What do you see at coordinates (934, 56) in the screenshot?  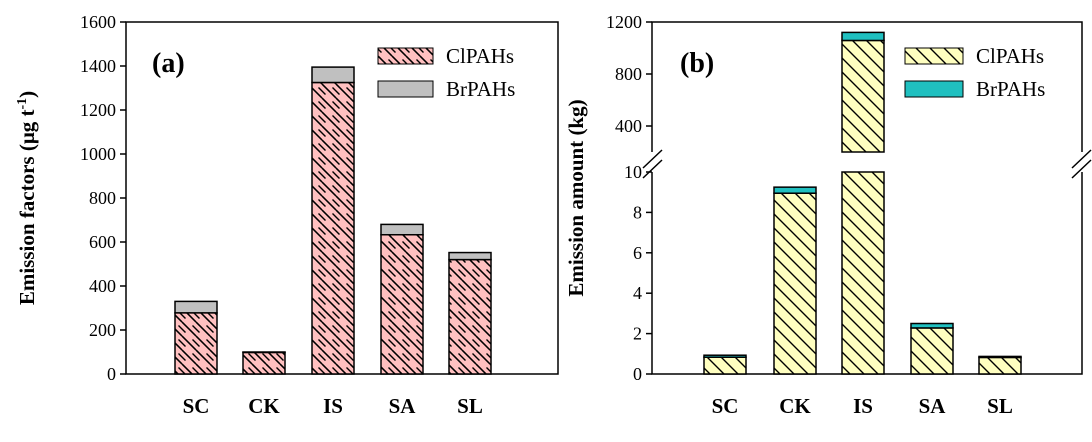 I see `legend-b-clpahs-swatch` at bounding box center [934, 56].